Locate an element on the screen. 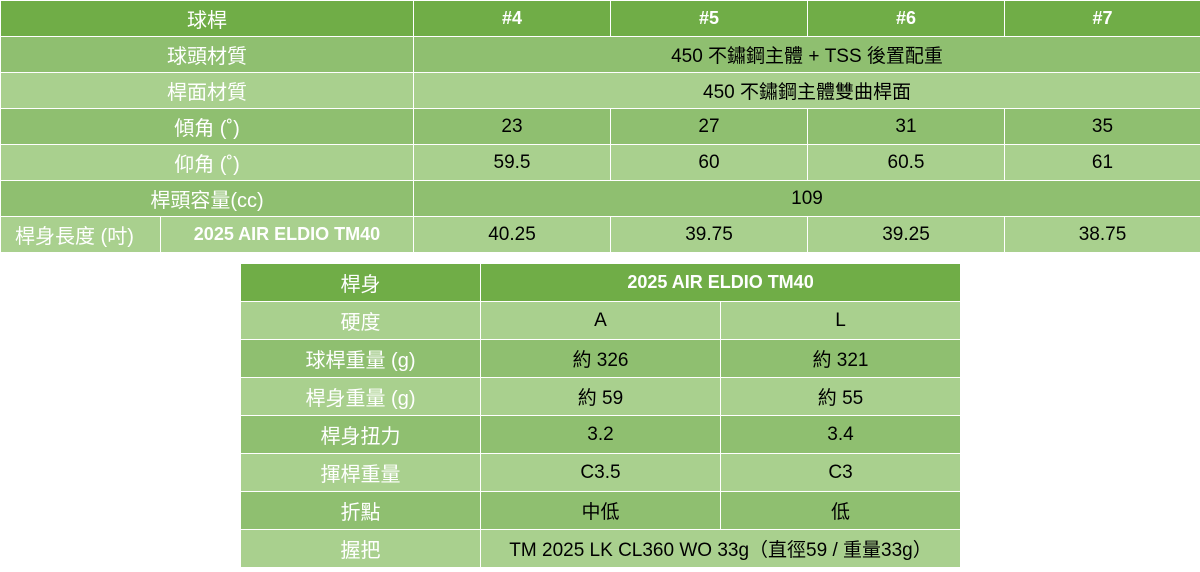 This screenshot has width=1200, height=572. shaft-header-row: 桿身 2025 AIR ELDIO TM40 is located at coordinates (601, 282).